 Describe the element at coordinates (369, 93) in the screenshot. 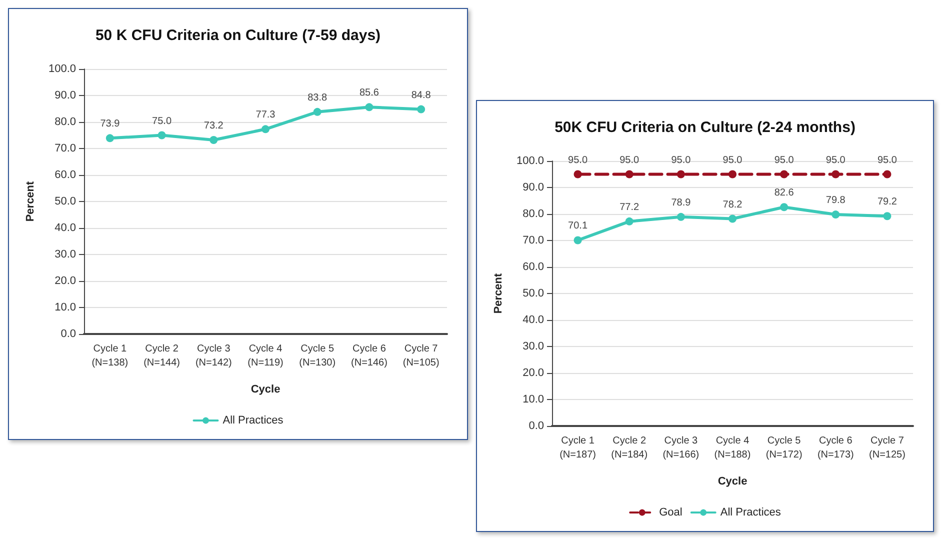

I see `data-label: 85.6` at that location.